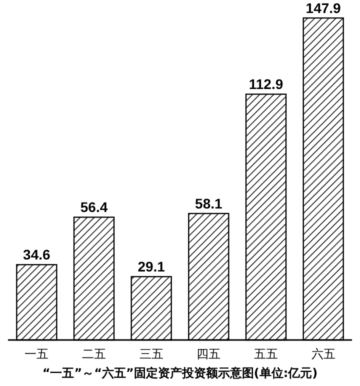  Describe the element at coordinates (209, 204) in the screenshot. I see `data-label: 58.1` at that location.